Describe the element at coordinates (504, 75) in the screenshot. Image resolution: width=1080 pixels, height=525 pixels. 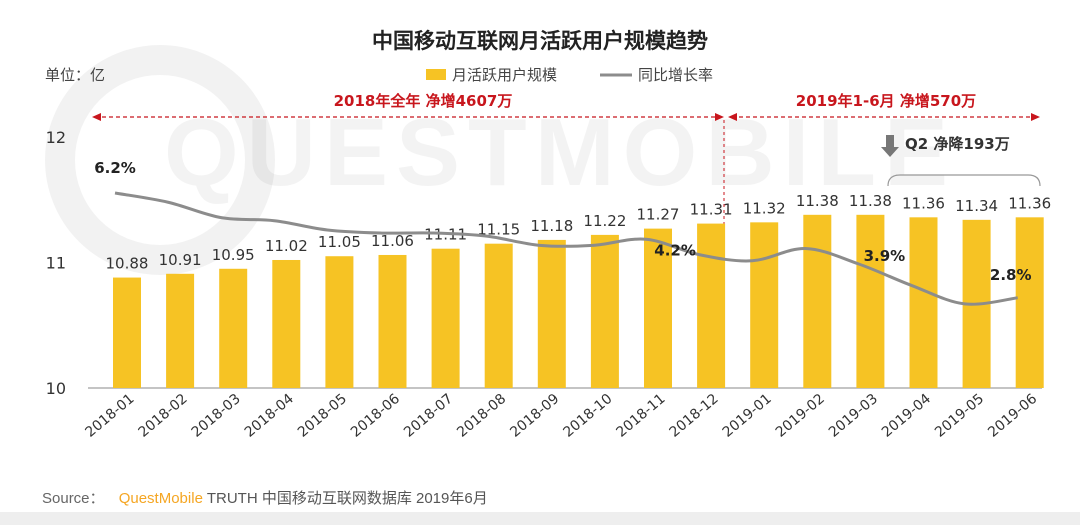
I see `legend-bar-label: 月活跃用户规模` at that location.